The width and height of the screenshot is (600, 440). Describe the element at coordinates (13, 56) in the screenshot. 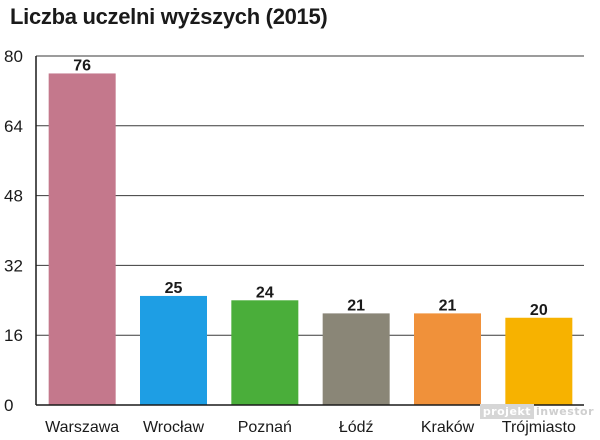

I see `y-tick-label-80: 80` at that location.